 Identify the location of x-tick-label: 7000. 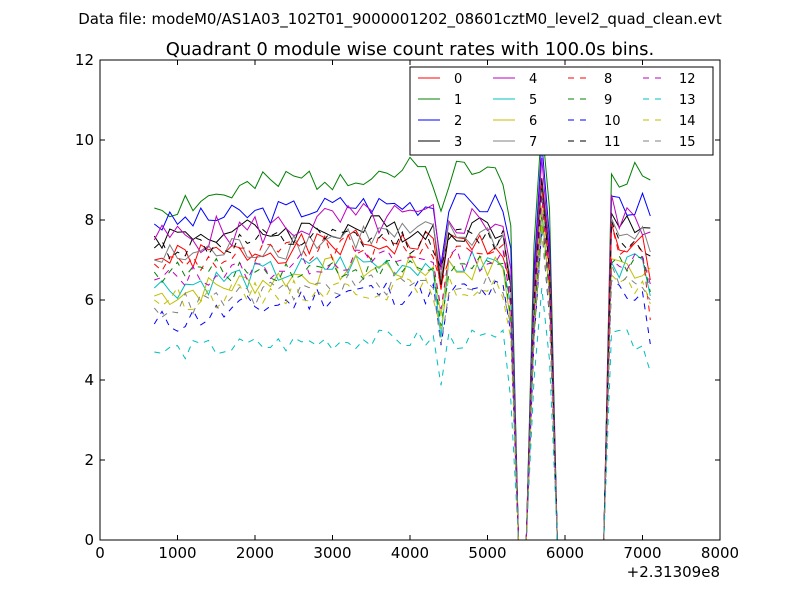
(642, 553).